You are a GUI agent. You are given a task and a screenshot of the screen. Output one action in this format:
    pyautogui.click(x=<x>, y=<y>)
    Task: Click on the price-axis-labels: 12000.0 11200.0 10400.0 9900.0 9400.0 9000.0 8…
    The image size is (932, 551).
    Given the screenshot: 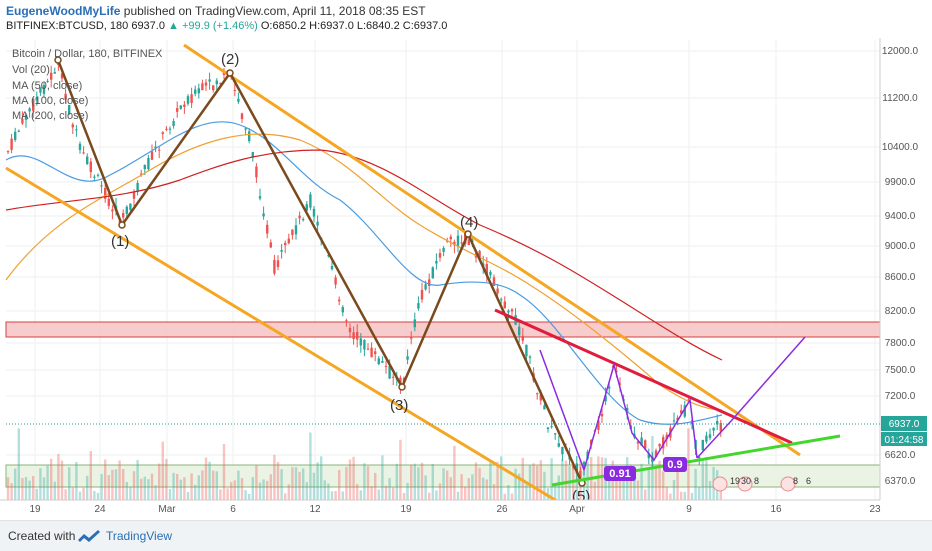 What is the action you would take?
    pyautogui.click(x=900, y=266)
    